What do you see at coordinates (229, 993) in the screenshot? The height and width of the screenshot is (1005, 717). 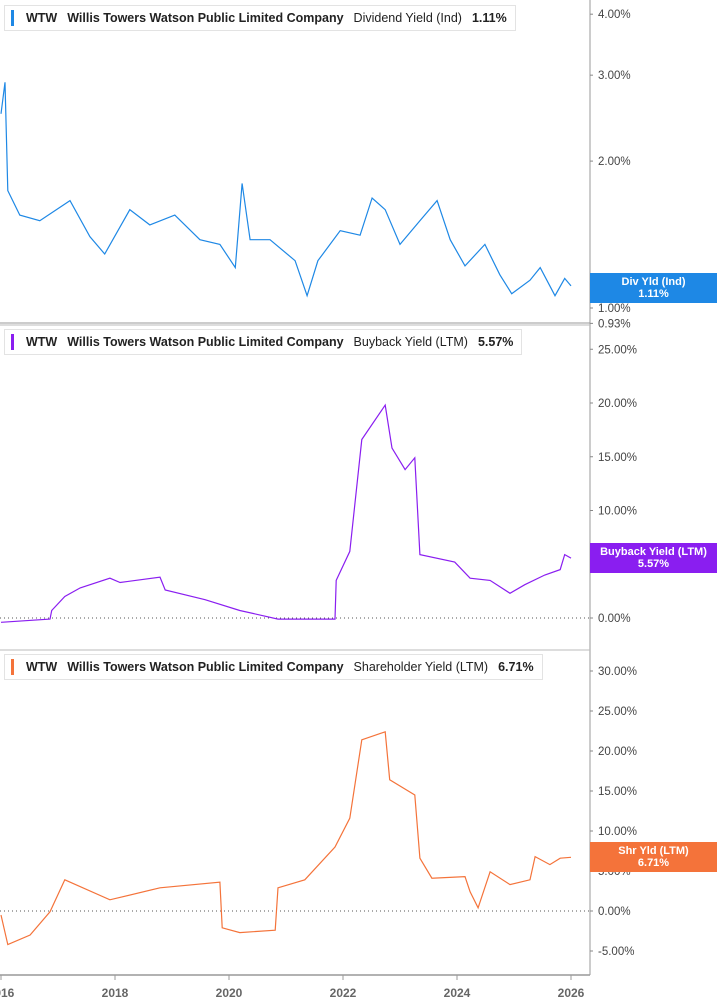 I see `x-tick-label: 2020` at bounding box center [229, 993].